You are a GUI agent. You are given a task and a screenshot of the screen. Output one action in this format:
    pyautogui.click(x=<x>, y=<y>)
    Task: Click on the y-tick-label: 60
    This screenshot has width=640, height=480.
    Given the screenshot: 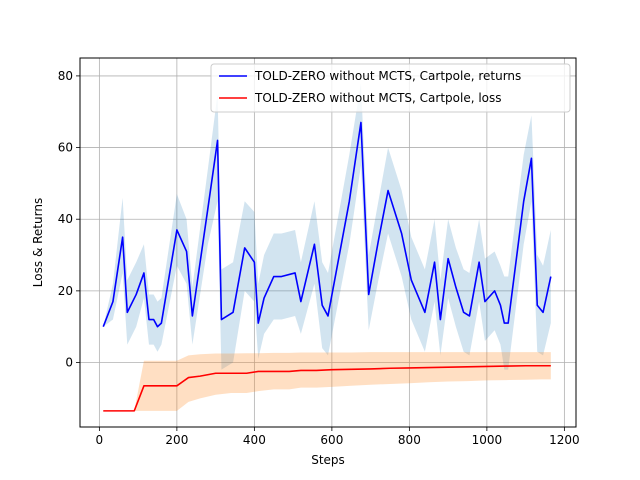 What is the action you would take?
    pyautogui.click(x=65, y=148)
    